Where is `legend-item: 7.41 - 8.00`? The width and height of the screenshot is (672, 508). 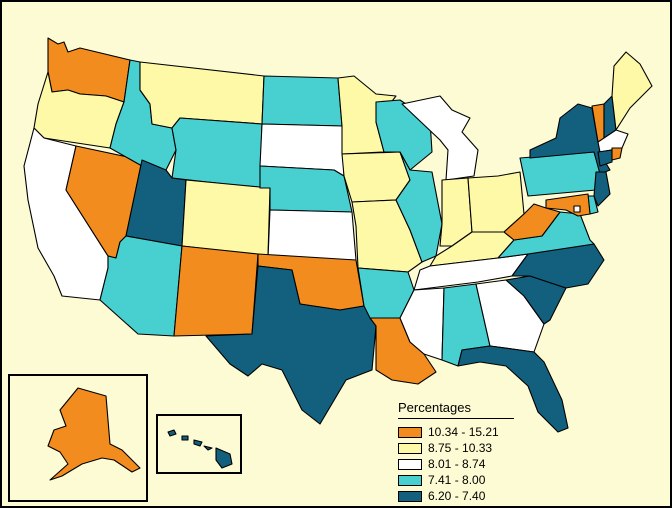
legend-item: 7.41 - 8.00 is located at coordinates (456, 480).